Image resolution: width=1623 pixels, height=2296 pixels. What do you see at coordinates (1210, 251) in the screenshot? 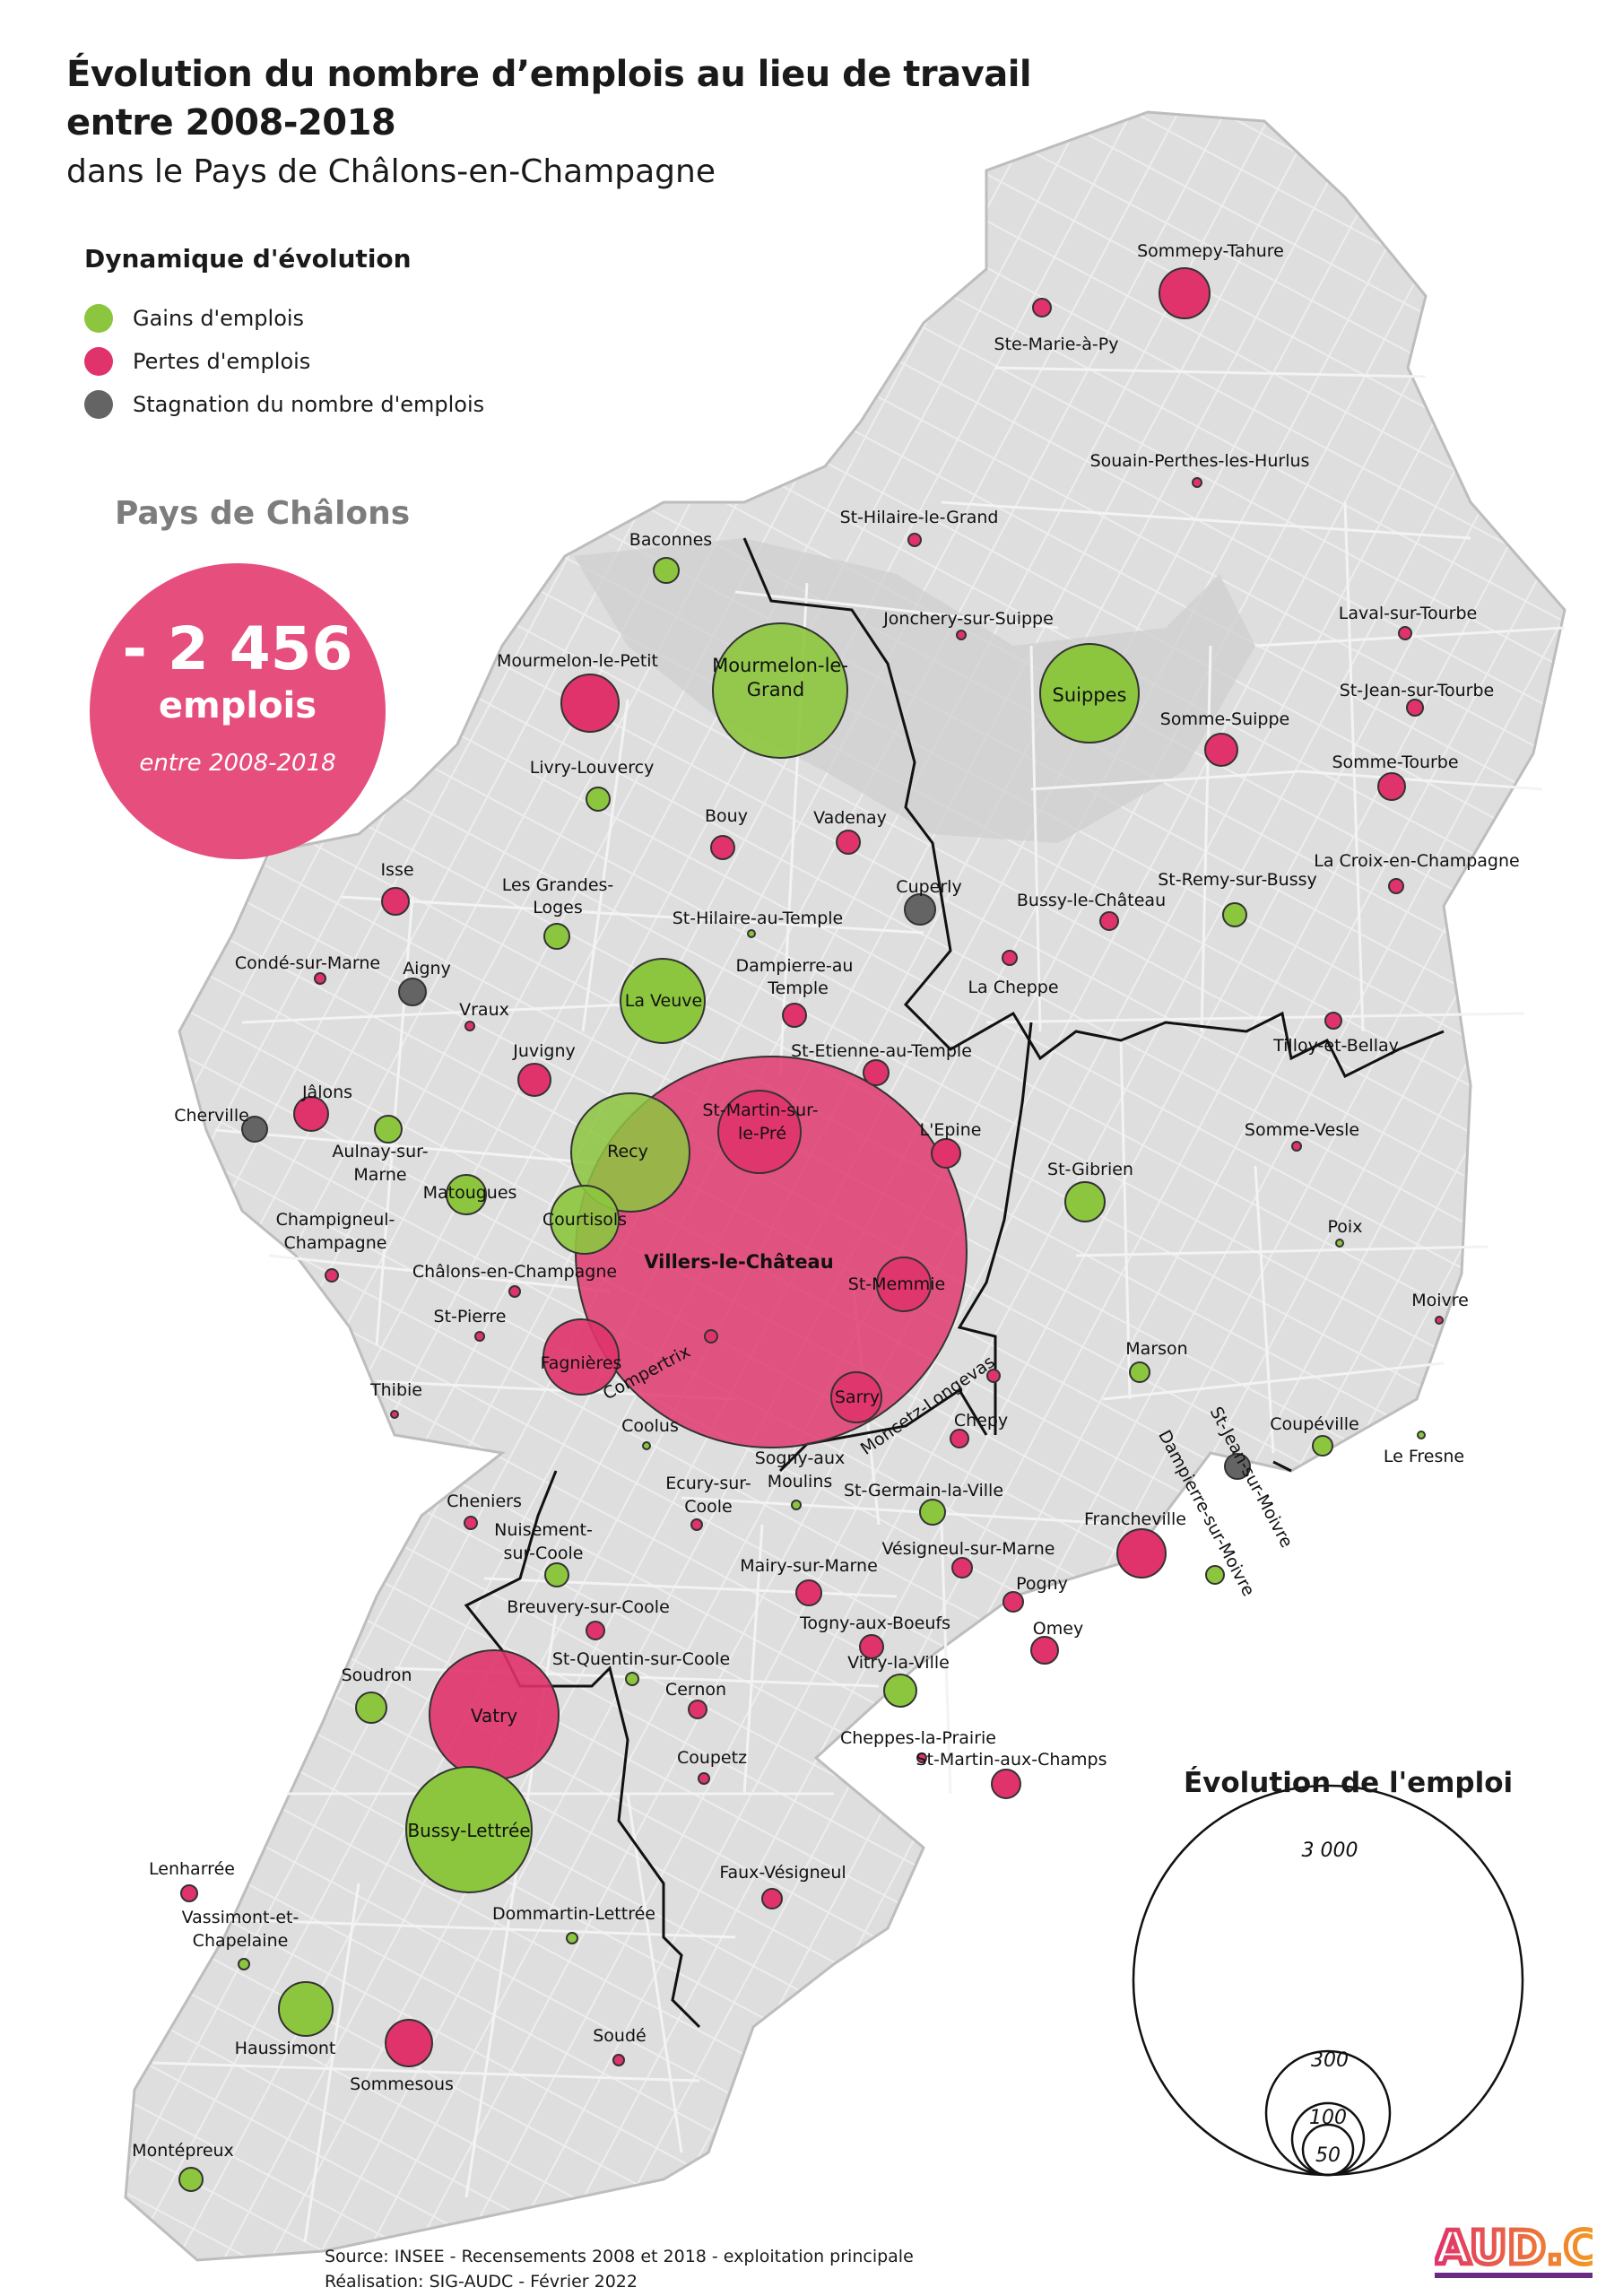
I see `label-sommepy-tahure: Sommepy-Tahure` at bounding box center [1210, 251].